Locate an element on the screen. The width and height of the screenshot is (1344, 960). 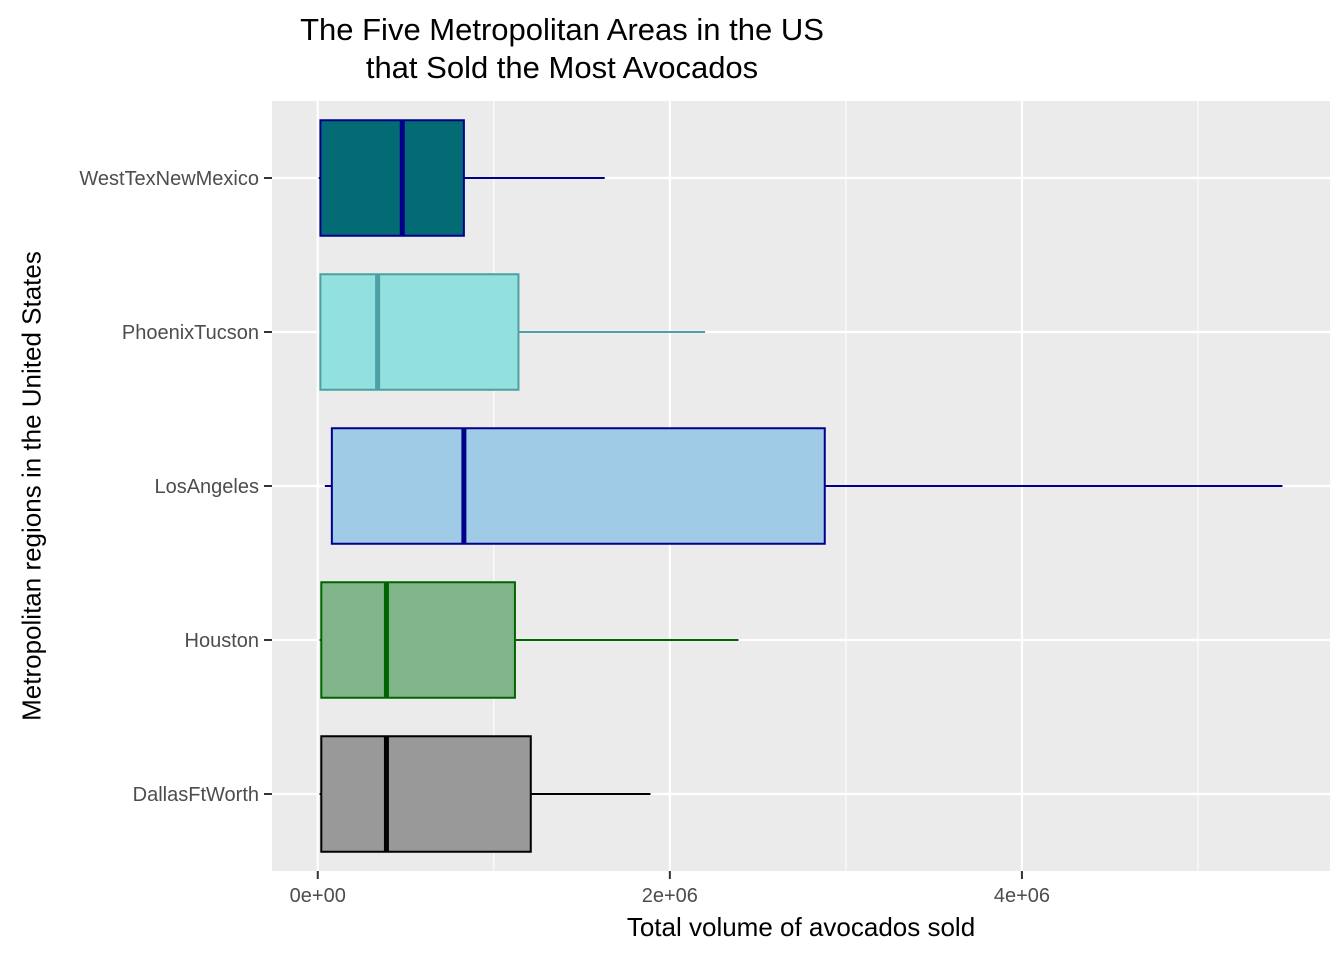
x-tick-label-0: 0e+00 is located at coordinates (318, 896).